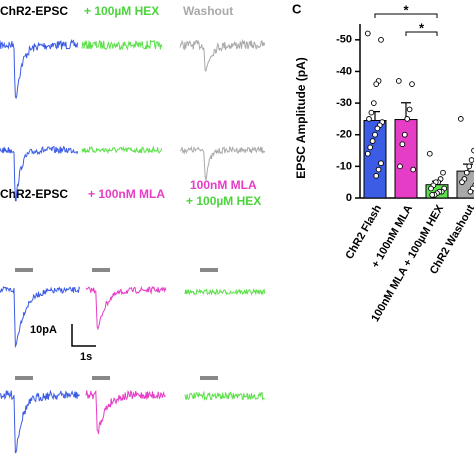 The image size is (474, 474). I want to click on y-tick-label: -30, so click(344, 103).